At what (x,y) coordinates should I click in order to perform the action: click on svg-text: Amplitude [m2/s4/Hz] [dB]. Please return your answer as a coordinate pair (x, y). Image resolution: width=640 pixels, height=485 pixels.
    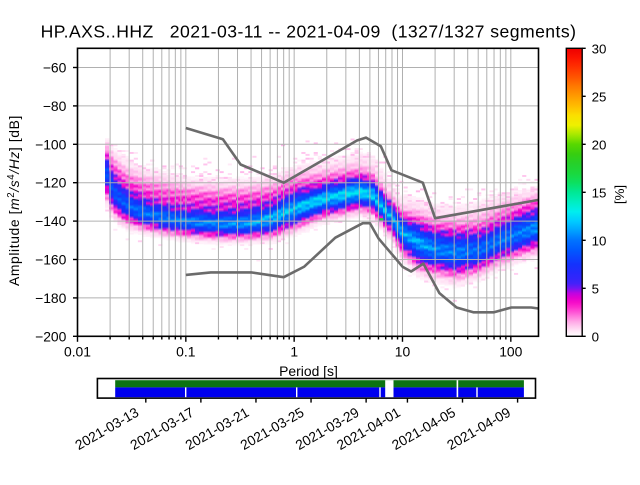
    Looking at the image, I should click on (14, 200).